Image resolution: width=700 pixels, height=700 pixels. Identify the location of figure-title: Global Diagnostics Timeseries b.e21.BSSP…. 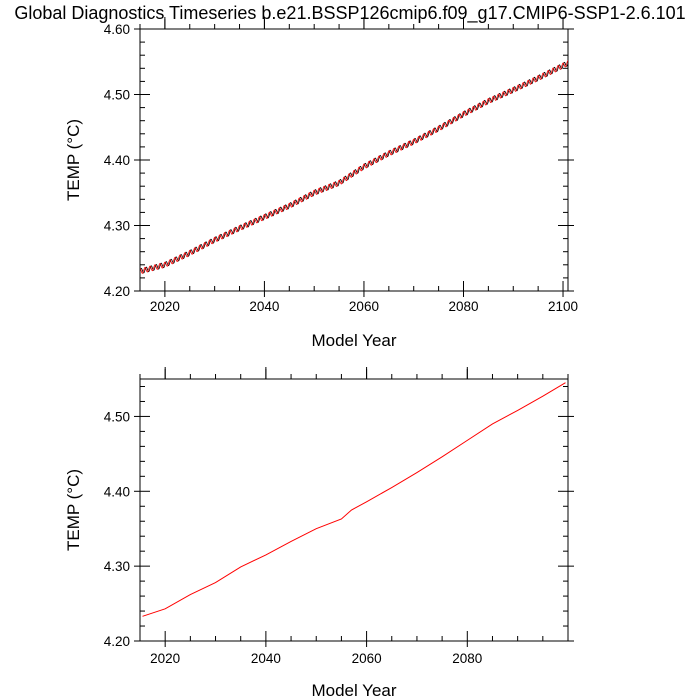
(349, 13).